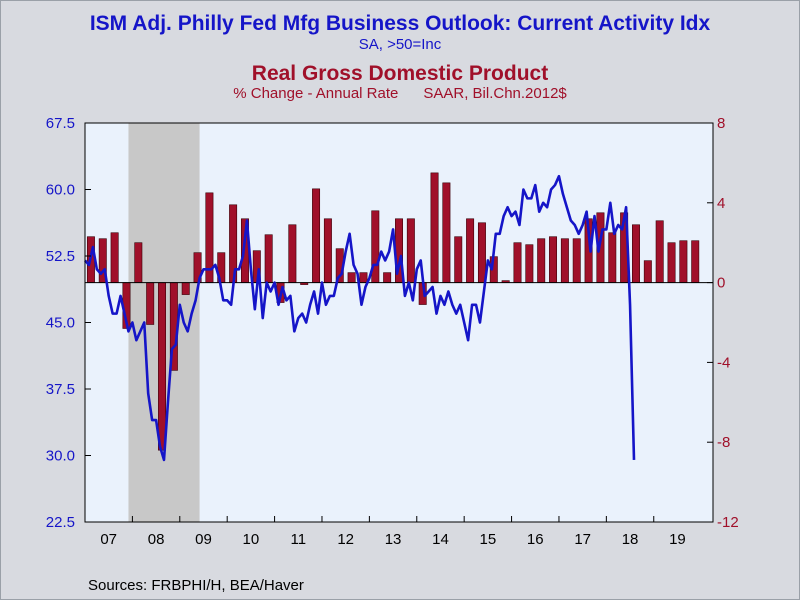 The height and width of the screenshot is (600, 800). What do you see at coordinates (60, 456) in the screenshot?
I see `left-axis-tick-label: 30.0` at bounding box center [60, 456].